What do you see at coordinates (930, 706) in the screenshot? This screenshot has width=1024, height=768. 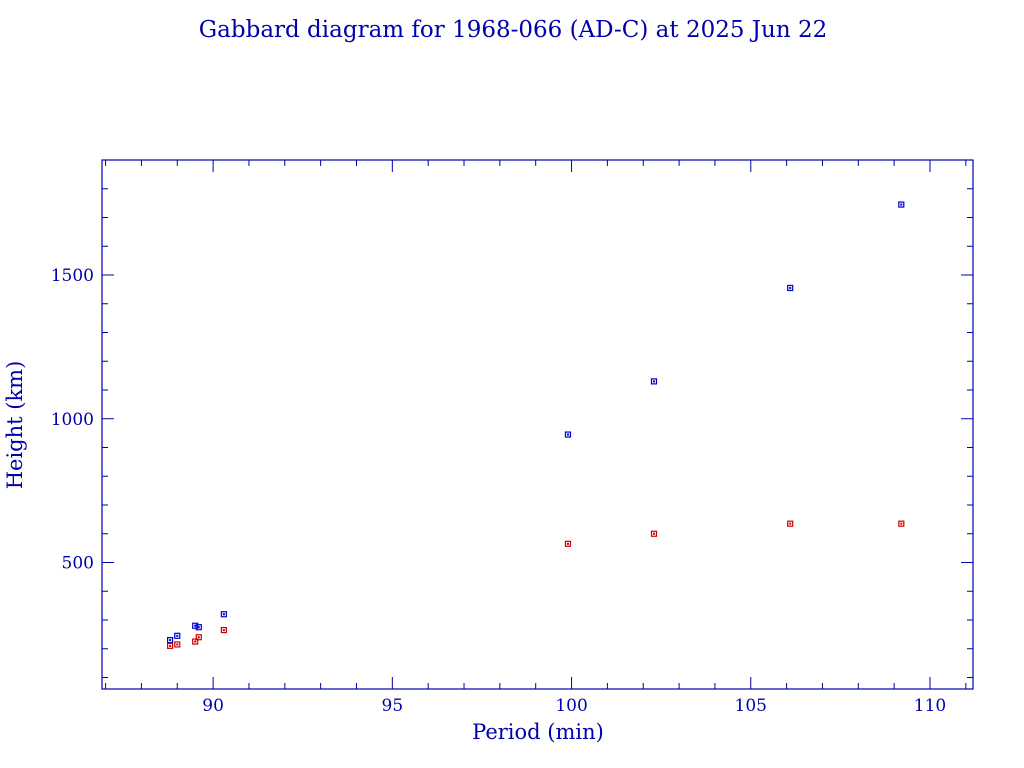 I see `x-tick-label: 110` at bounding box center [930, 706].